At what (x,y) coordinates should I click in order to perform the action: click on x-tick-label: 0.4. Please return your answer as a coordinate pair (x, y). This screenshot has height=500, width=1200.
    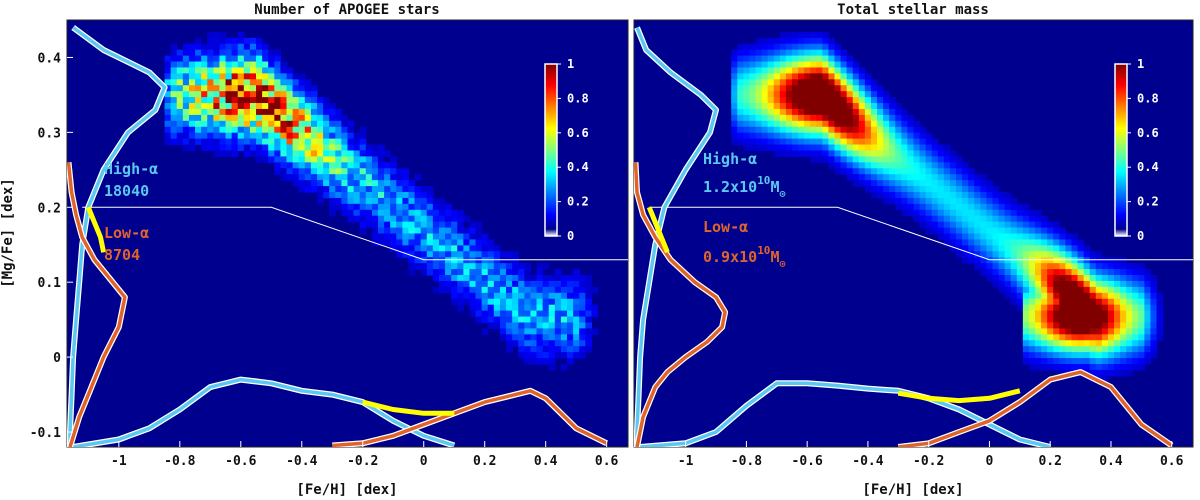
    Looking at the image, I should click on (546, 461).